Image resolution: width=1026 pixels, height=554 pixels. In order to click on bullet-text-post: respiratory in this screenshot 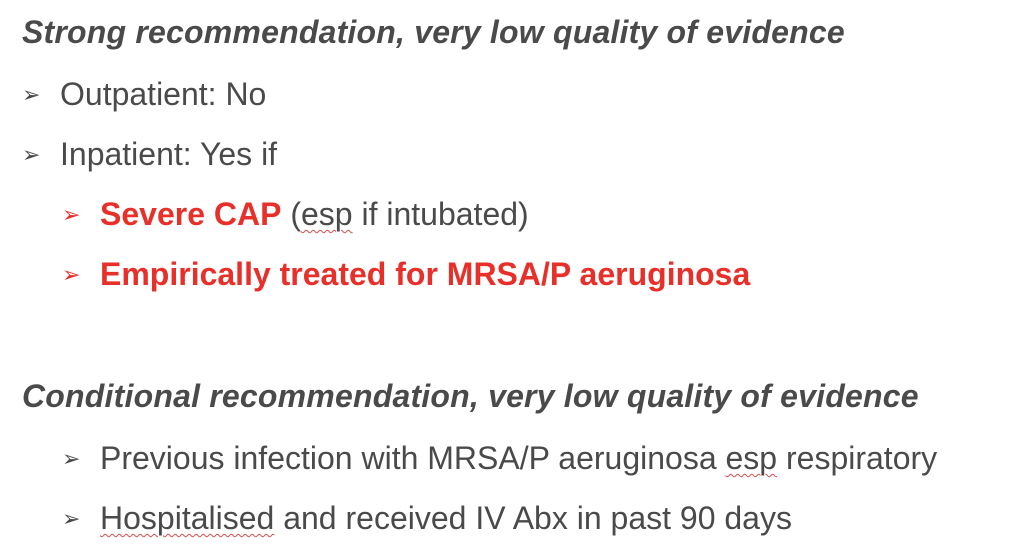, I will do `click(857, 458)`.